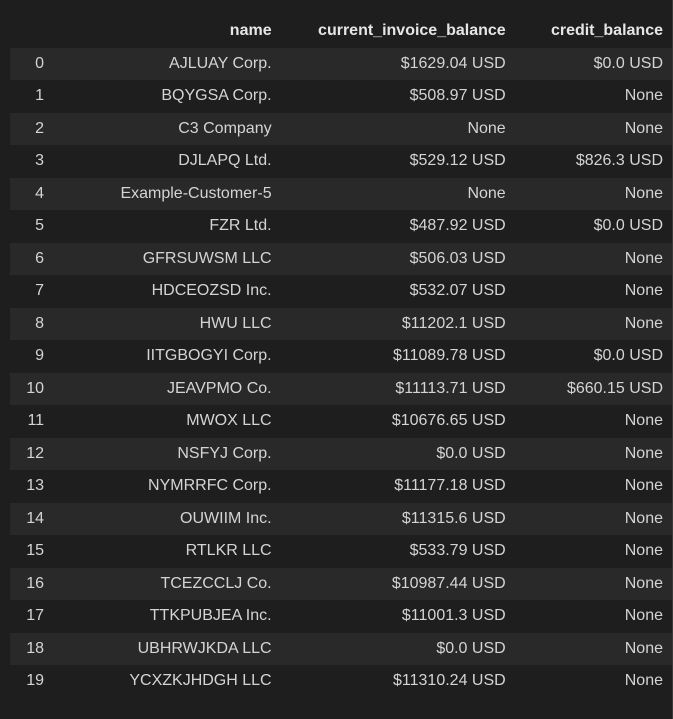 Image resolution: width=673 pixels, height=719 pixels. I want to click on row-index: 5, so click(40, 226).